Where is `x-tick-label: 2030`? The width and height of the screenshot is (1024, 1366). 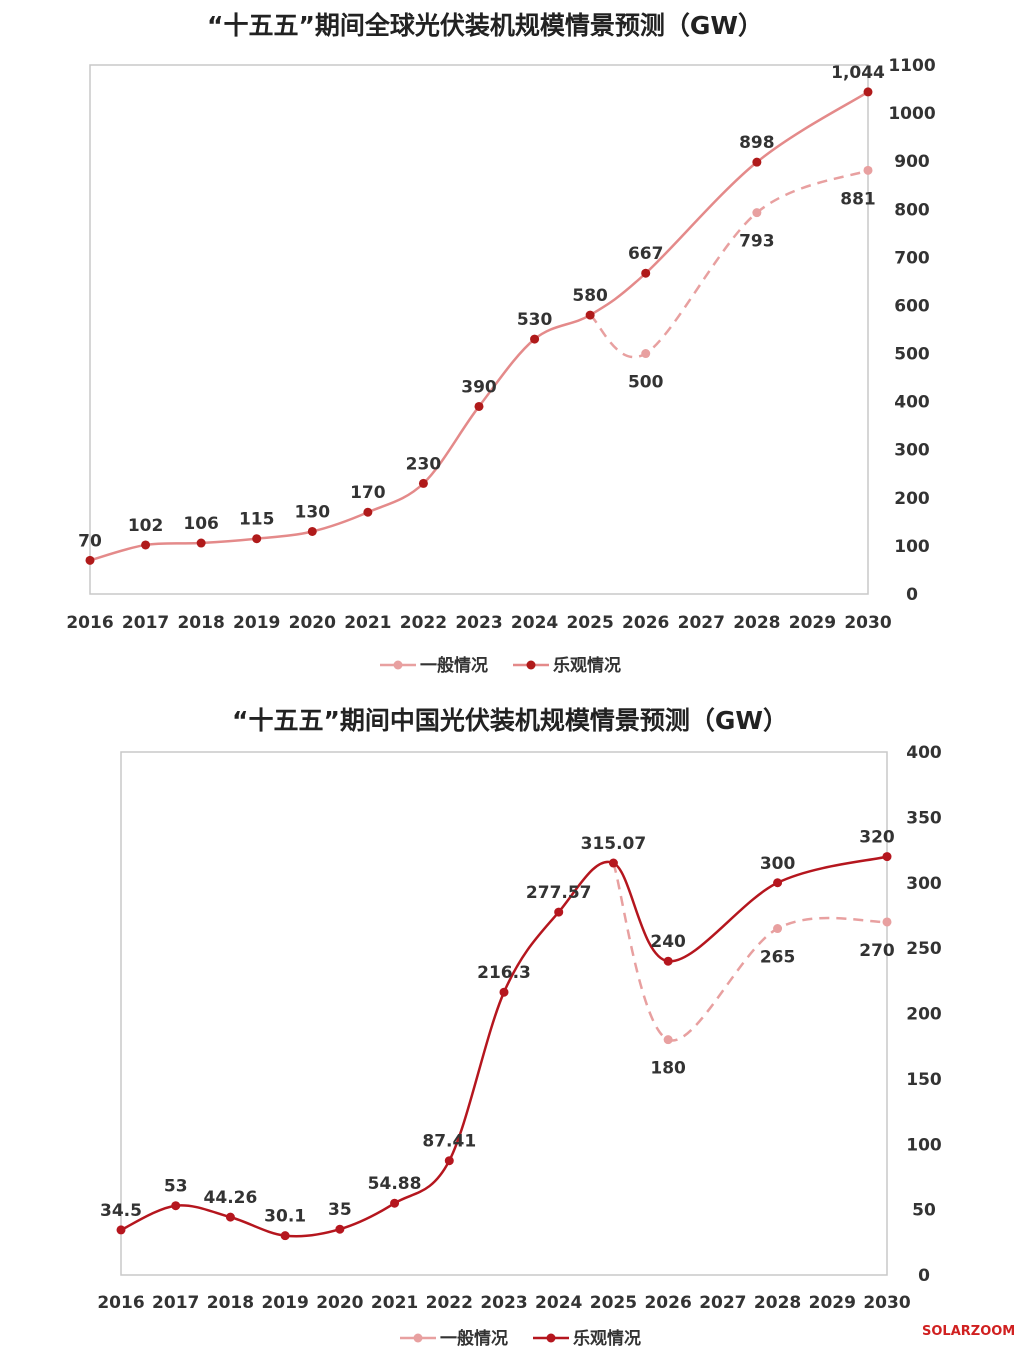
x-tick-label: 2030 is located at coordinates (886, 1303).